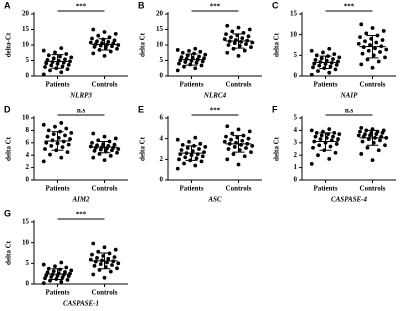 The height and width of the screenshot is (311, 400). What do you see at coordinates (81, 304) in the screenshot?
I see `x-axis-label: CASPASE-1` at bounding box center [81, 304].